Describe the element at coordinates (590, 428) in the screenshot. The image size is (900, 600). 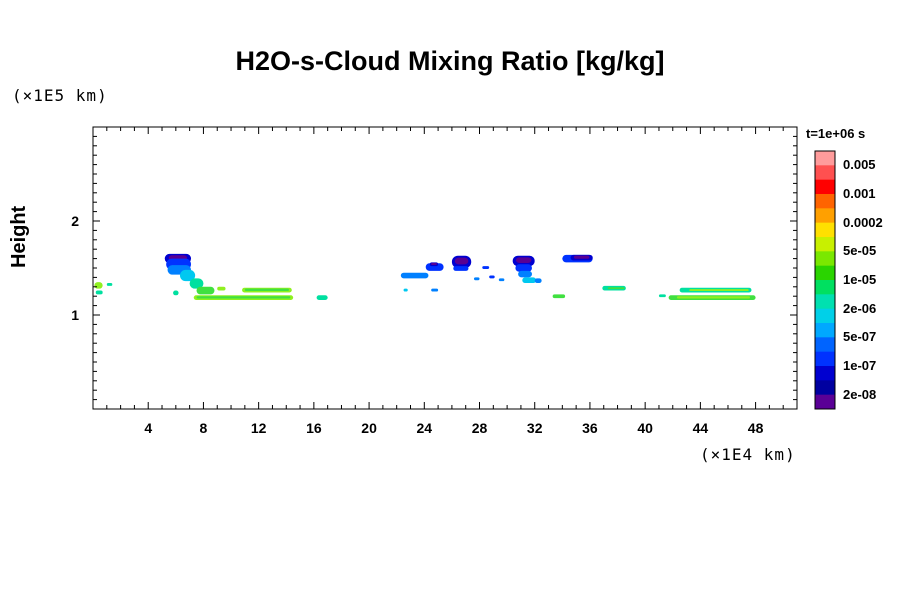
I see `x-tick-label: 36` at that location.